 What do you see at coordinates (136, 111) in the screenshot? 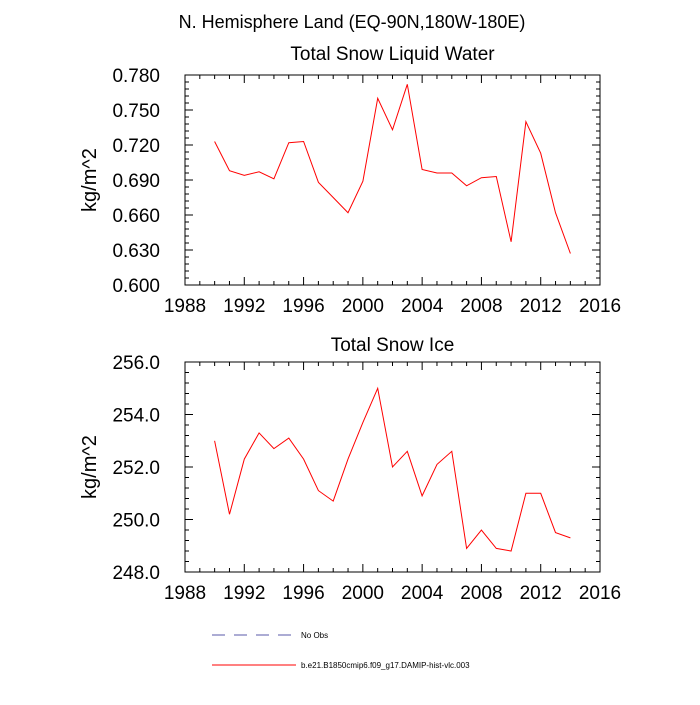
I see `y-tick-label: 0.750` at bounding box center [136, 111].